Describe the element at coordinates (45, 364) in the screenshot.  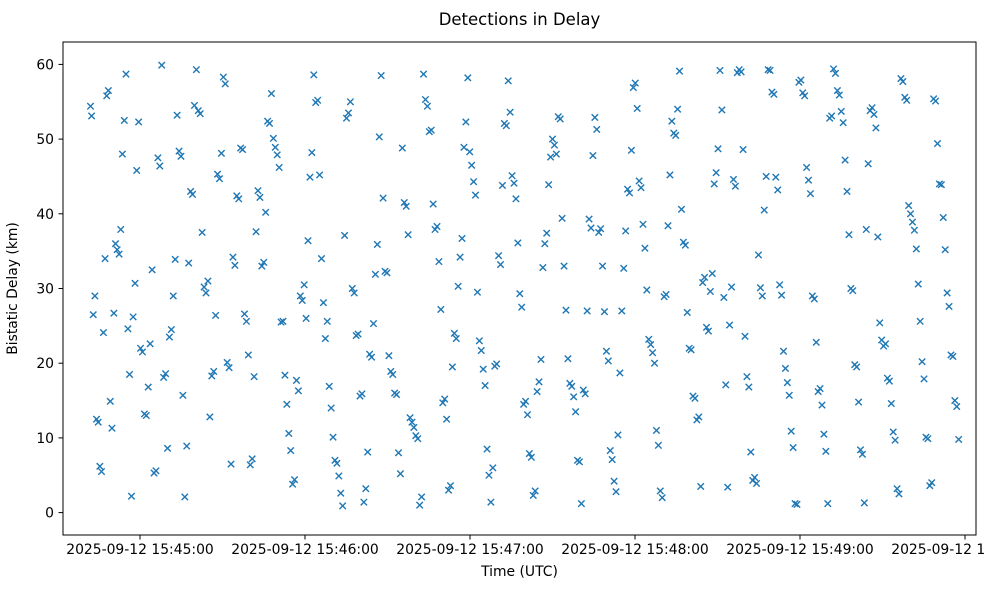
I see `y-tick-label: 20` at that location.